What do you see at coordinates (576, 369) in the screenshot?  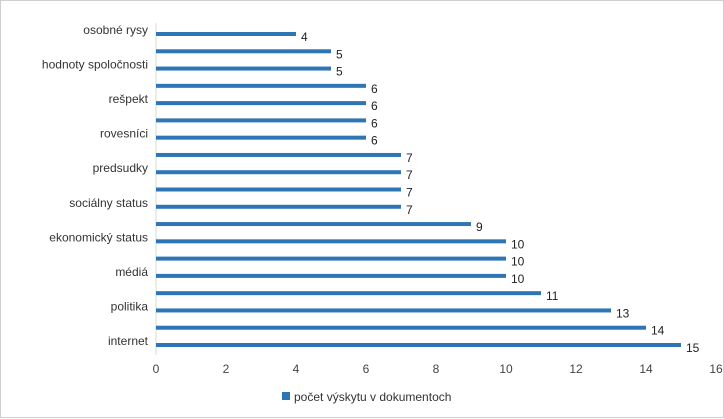 I see `x-tick-label: 12` at bounding box center [576, 369].